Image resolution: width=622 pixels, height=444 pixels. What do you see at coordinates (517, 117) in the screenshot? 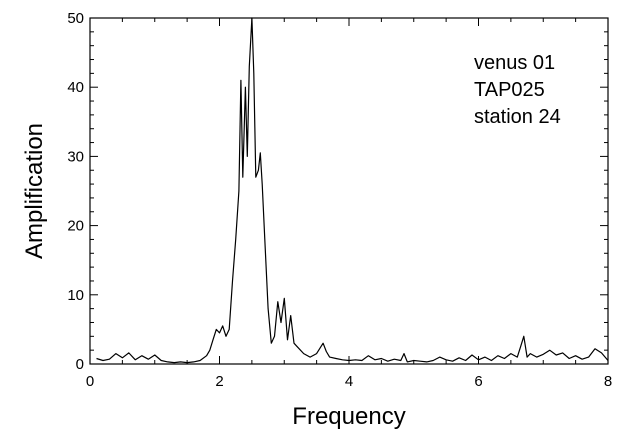
I see `annotation-line-3: station 24` at bounding box center [517, 117].